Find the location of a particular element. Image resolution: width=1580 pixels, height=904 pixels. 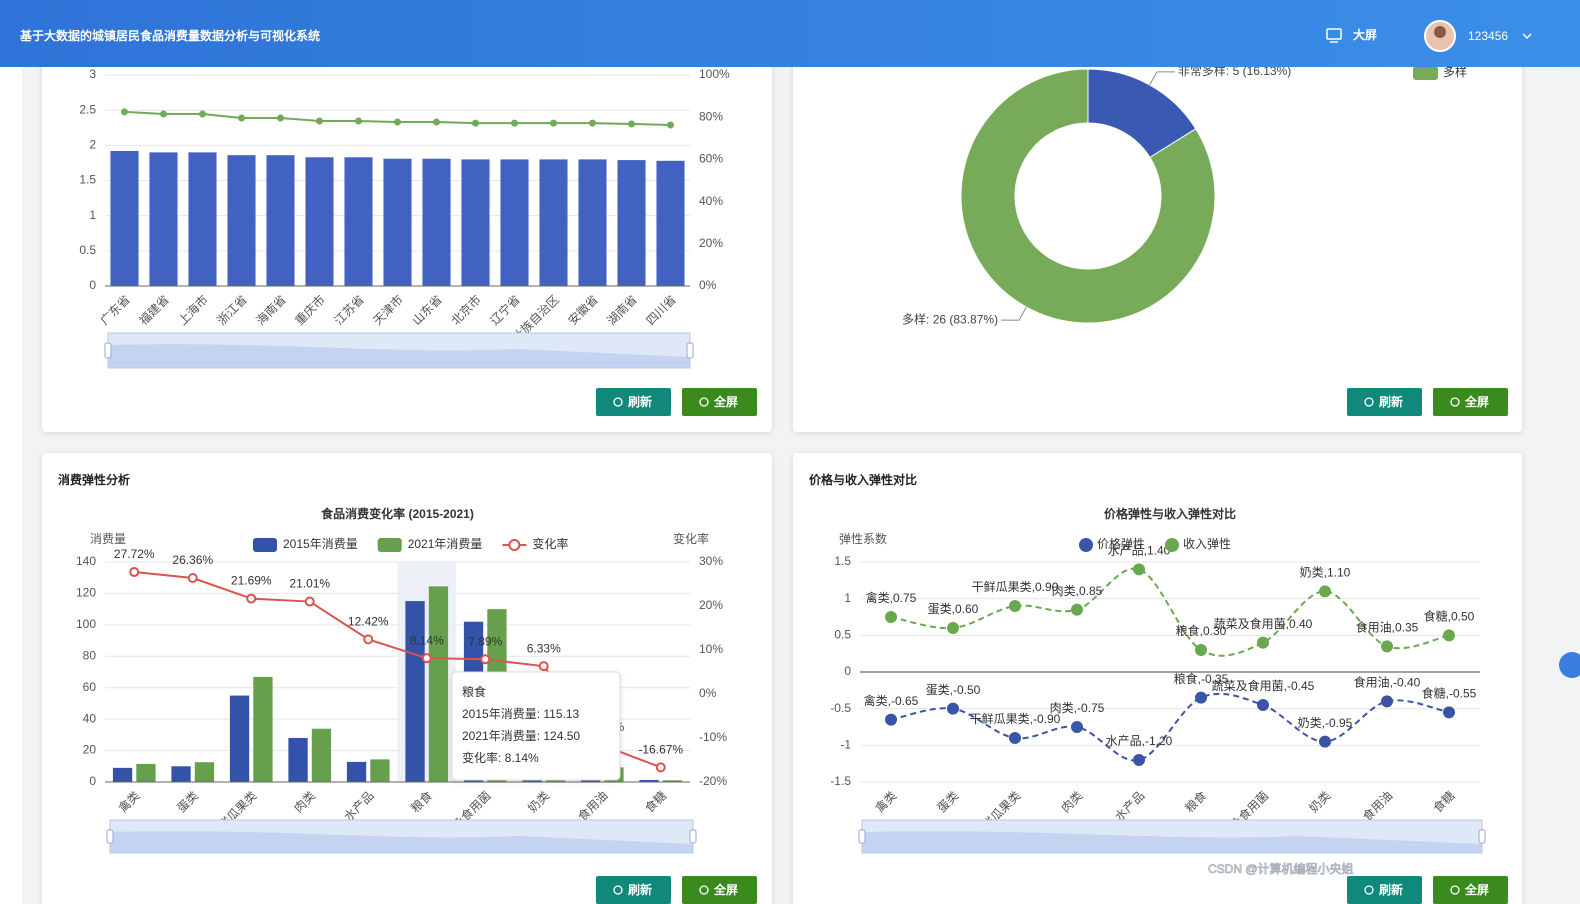

screen-link: 大屏 is located at coordinates (1365, 34).